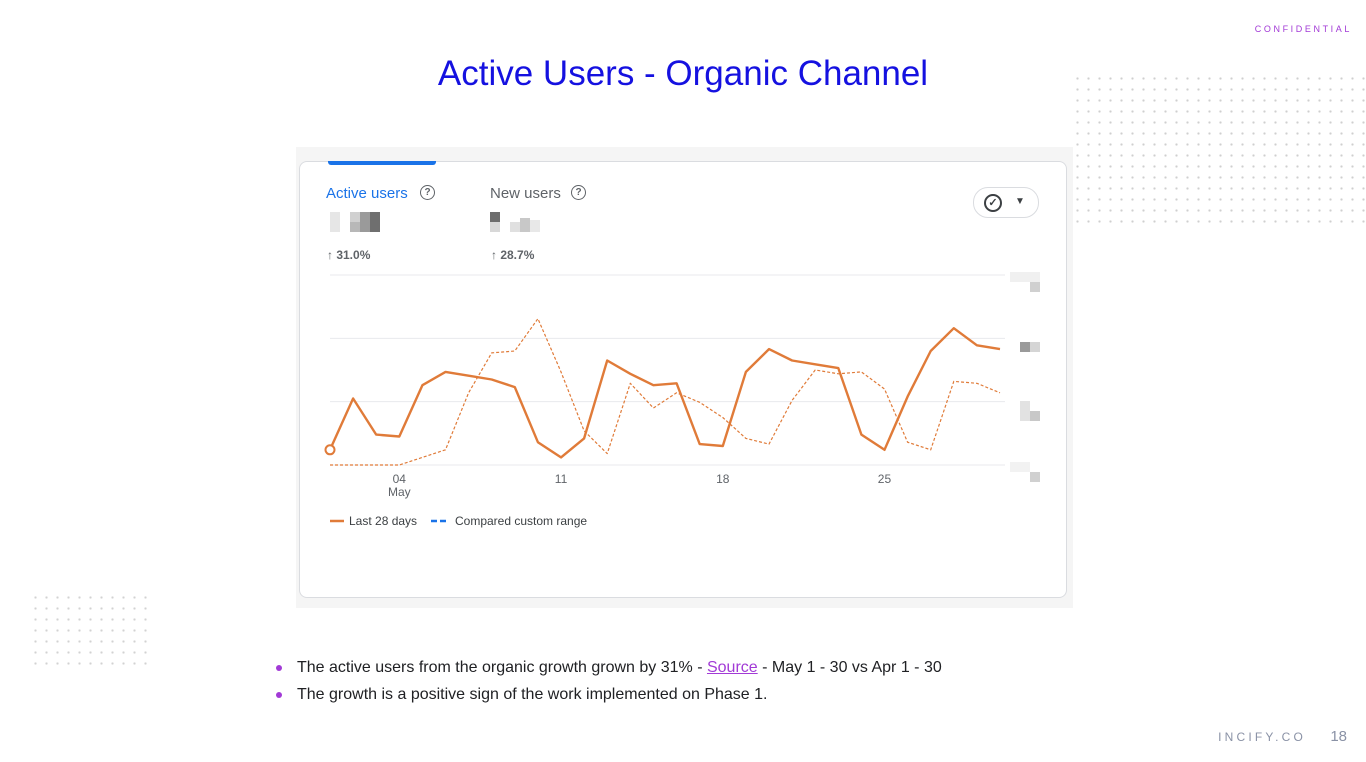 Image resolution: width=1366 pixels, height=762 pixels. I want to click on chart-series, so click(662, 392).